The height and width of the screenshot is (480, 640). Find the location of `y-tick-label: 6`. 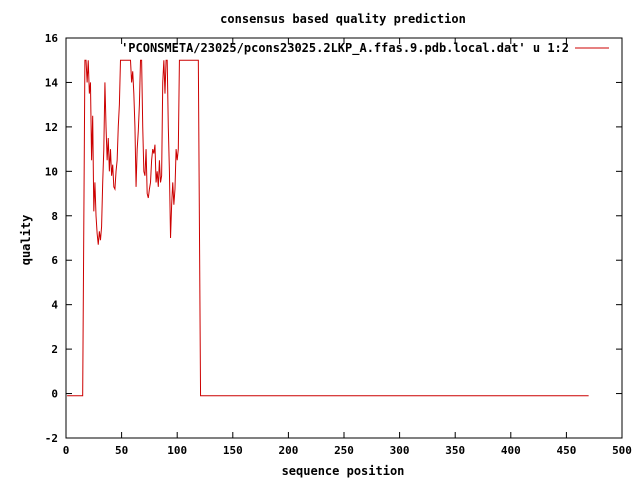

y-tick-label: 6 is located at coordinates (54, 260).